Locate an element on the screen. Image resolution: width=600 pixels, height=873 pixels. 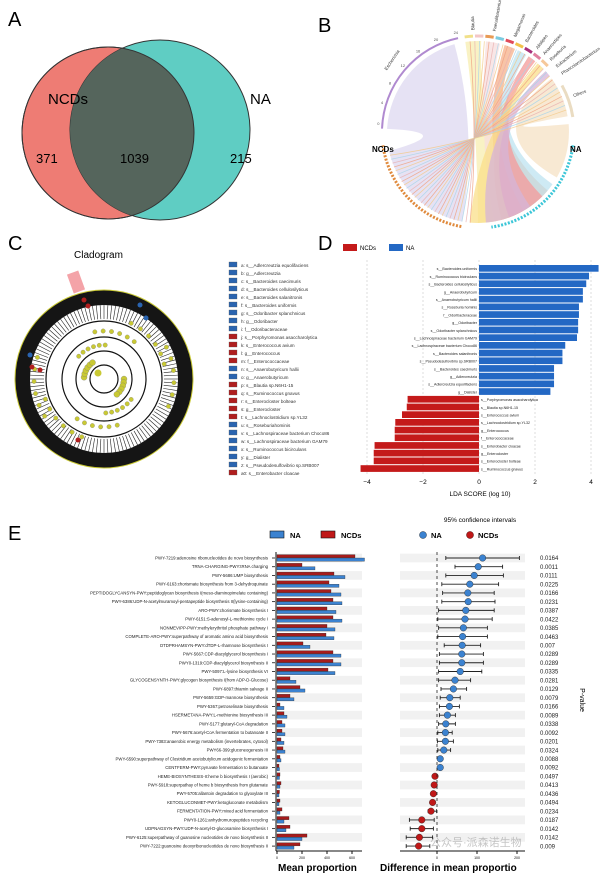
cladogram-level-ring is located at coordinates (104, 379).